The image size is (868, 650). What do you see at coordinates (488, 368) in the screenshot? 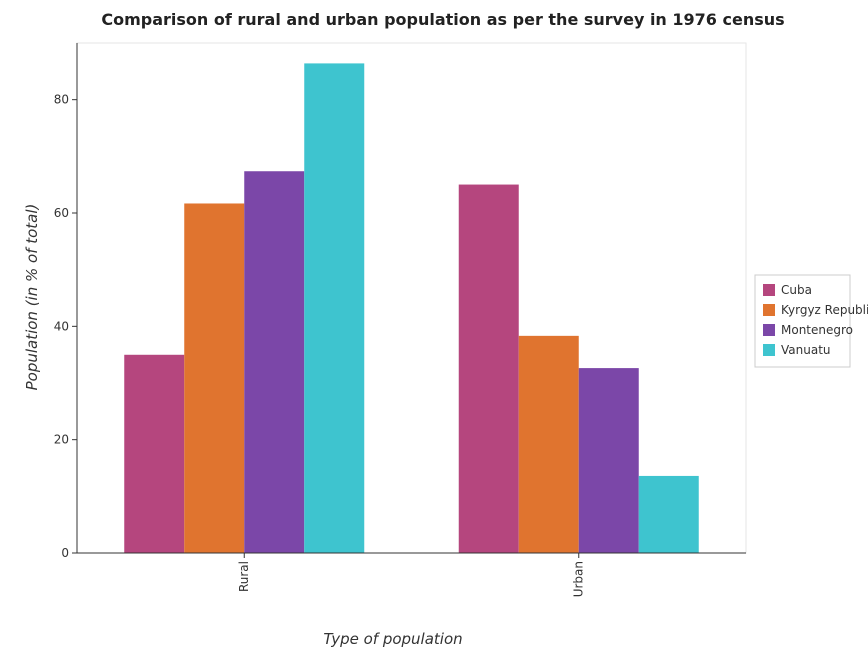
I see `bar-urban-cuba` at bounding box center [488, 368].